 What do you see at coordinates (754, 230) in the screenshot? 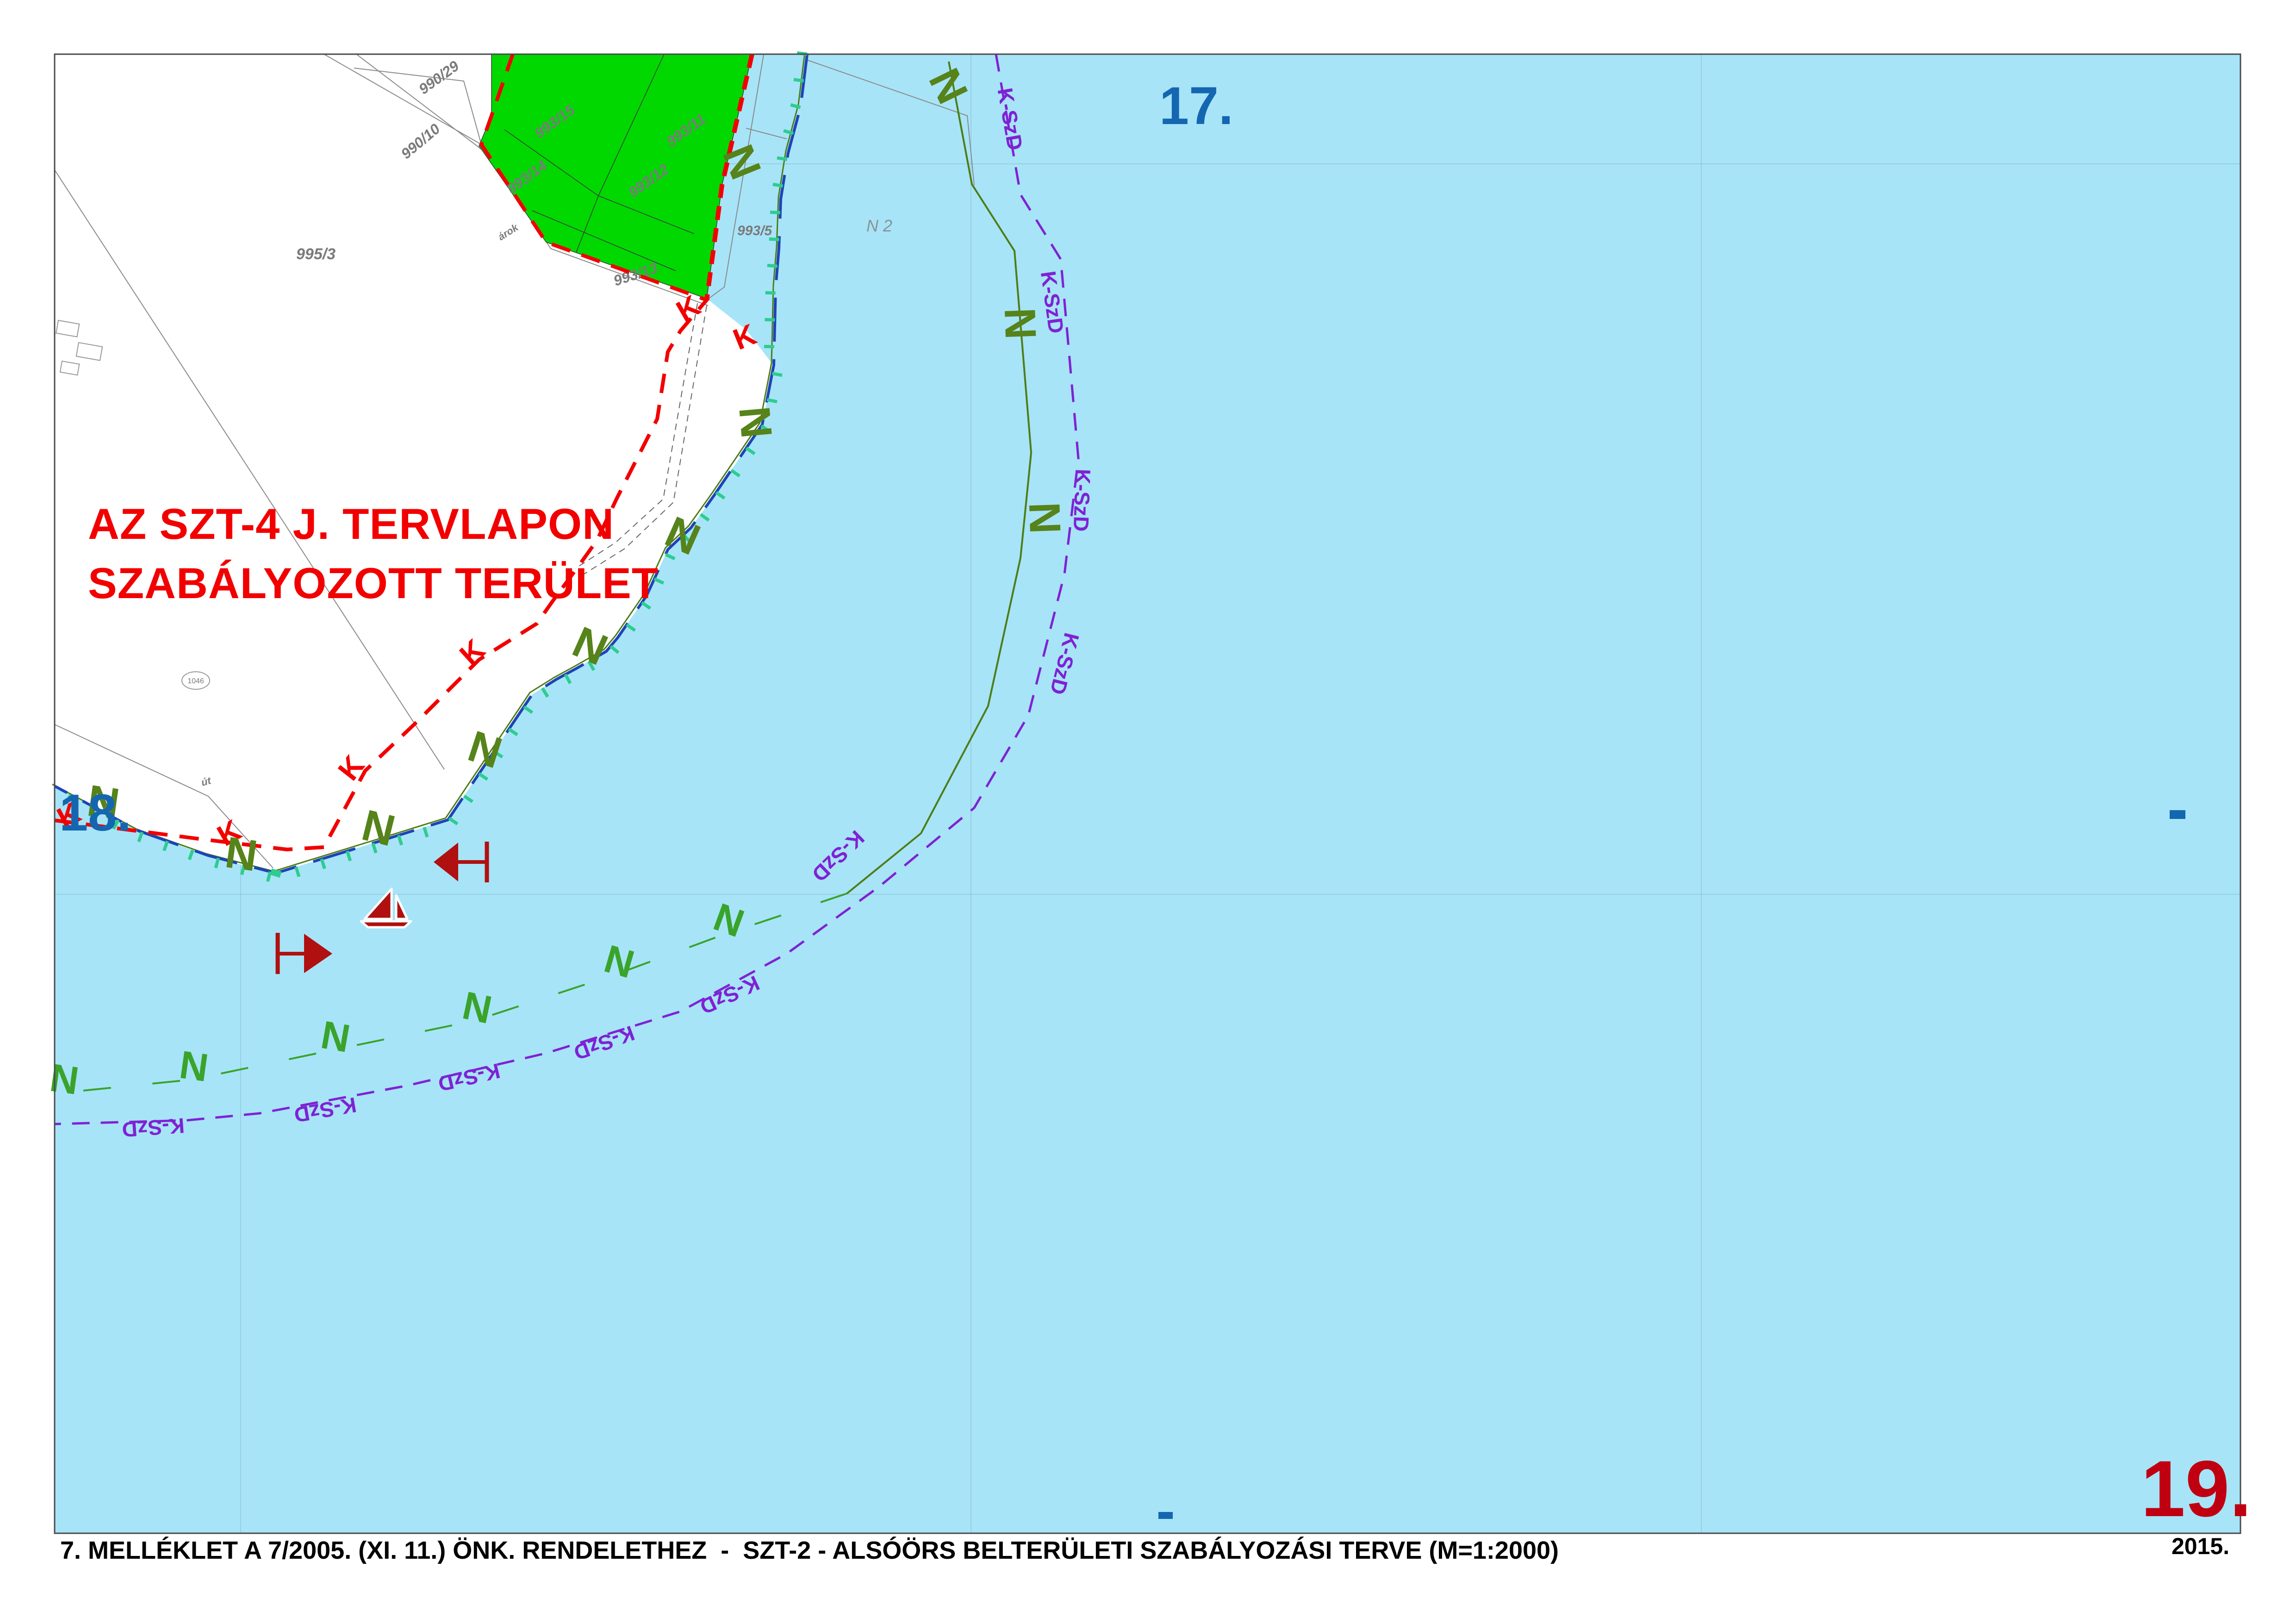
I see `parcel-label-993-5: 993/5` at bounding box center [754, 230].